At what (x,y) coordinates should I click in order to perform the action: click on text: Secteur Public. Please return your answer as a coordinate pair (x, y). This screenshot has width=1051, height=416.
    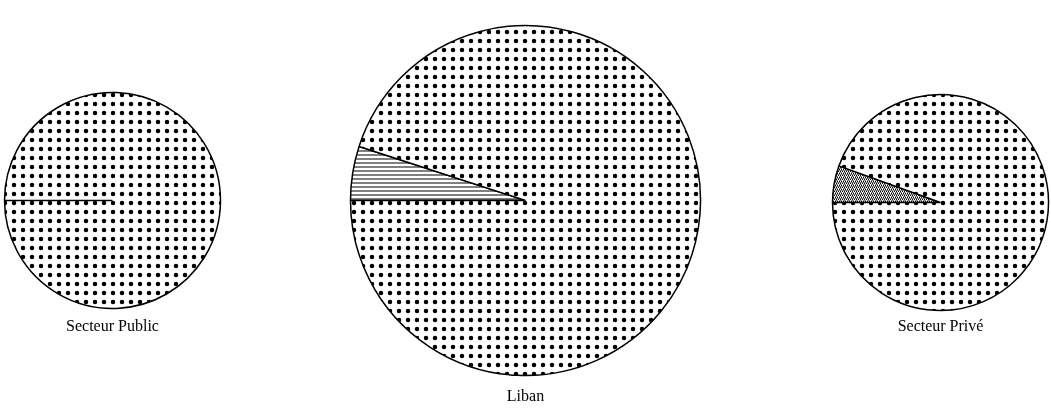
    Looking at the image, I should click on (112, 325).